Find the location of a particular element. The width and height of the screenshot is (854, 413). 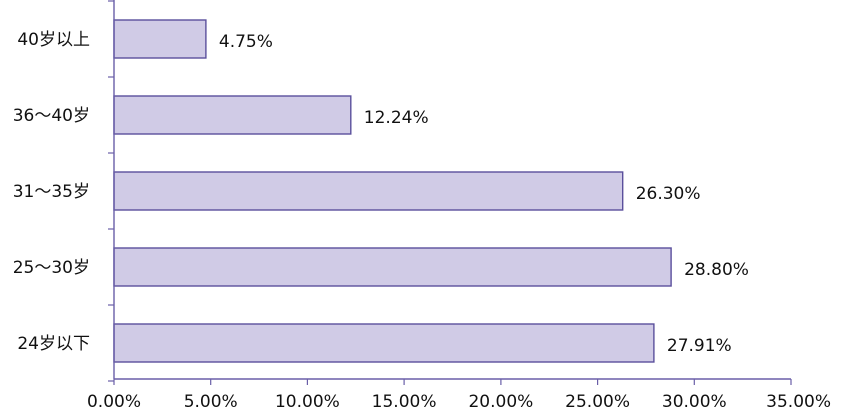

x-tick-label-3: 15.00% is located at coordinates (404, 402).